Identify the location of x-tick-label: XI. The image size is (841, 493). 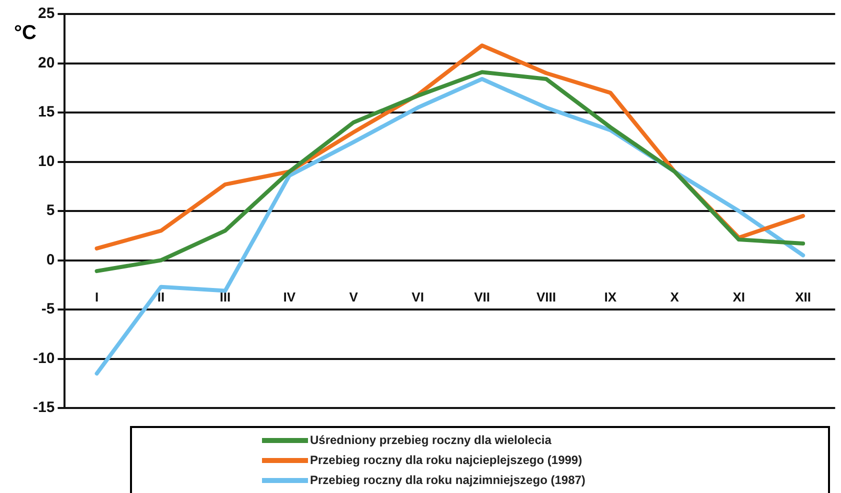
(738, 297).